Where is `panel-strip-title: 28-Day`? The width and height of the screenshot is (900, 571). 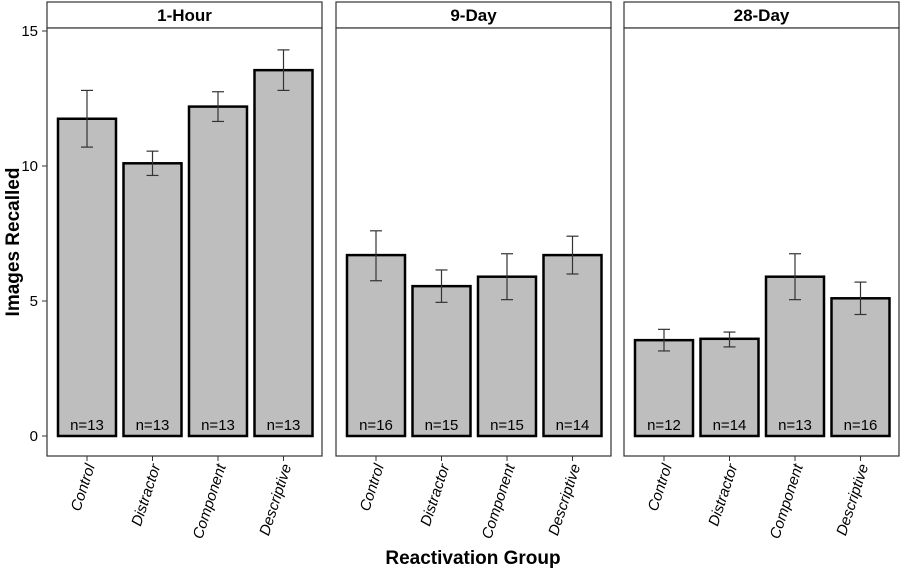 panel-strip-title: 28-Day is located at coordinates (762, 15).